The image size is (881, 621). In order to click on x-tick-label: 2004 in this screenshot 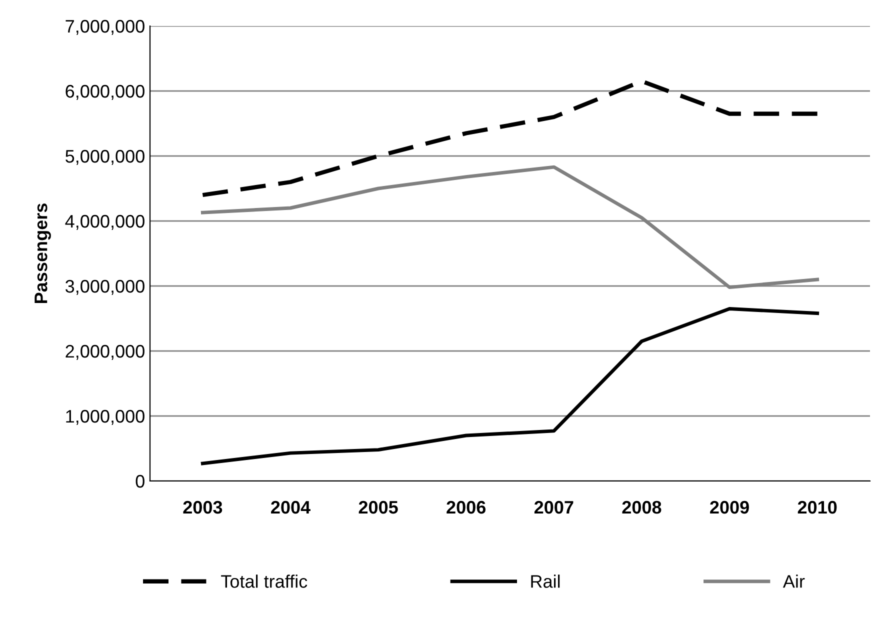, I will do `click(290, 507)`.